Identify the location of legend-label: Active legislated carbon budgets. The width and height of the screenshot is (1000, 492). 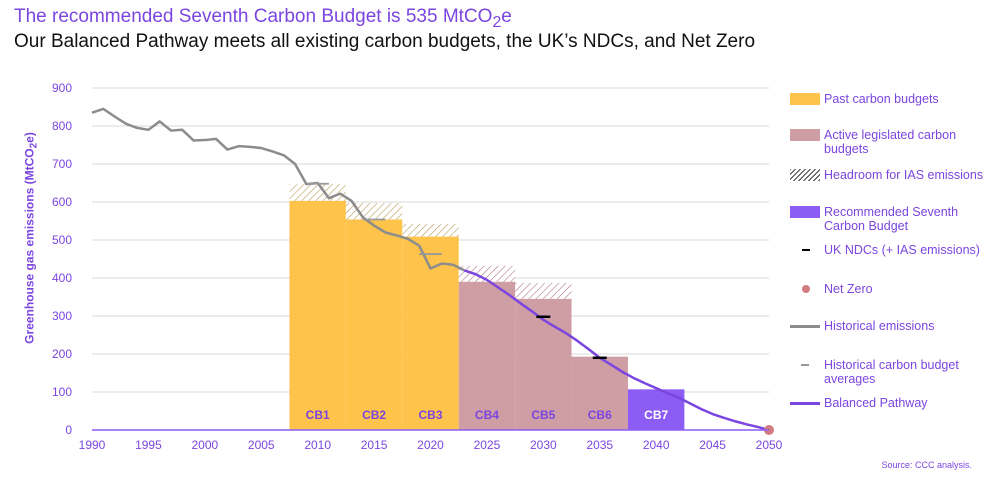
(890, 142).